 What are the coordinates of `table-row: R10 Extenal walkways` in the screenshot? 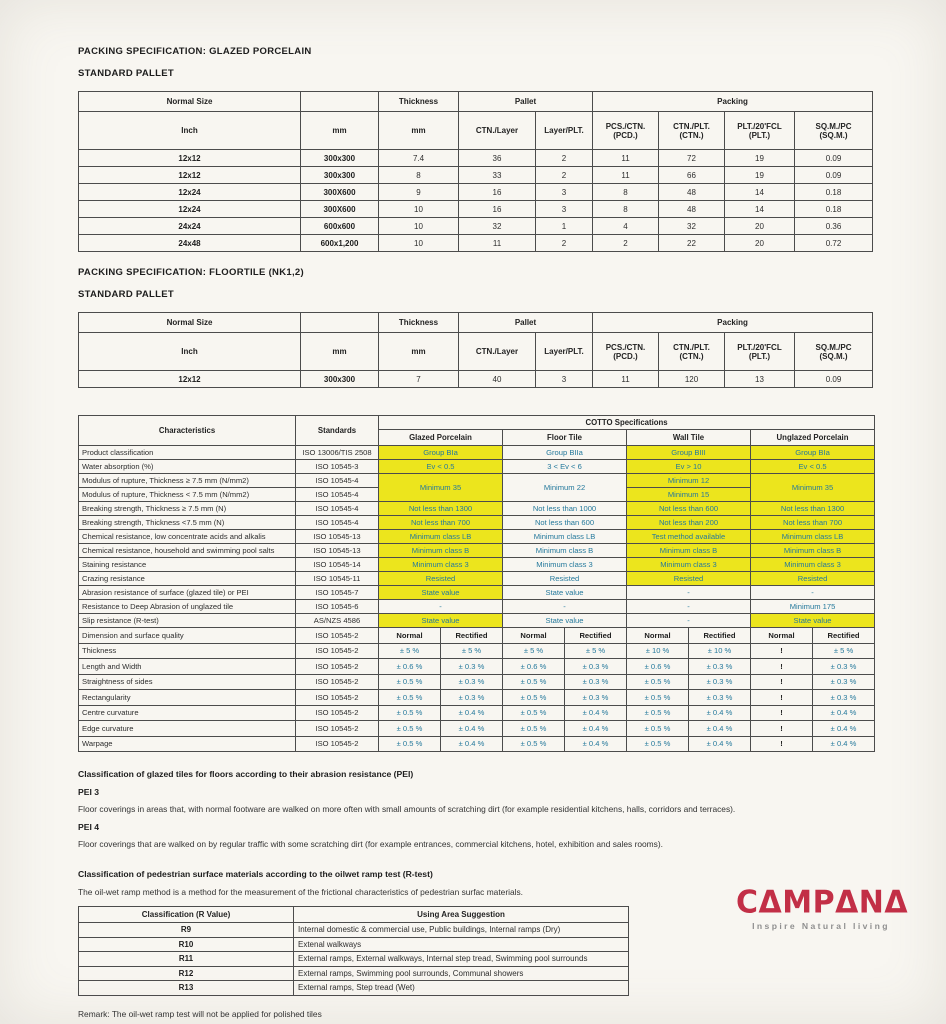 It's located at (353, 944).